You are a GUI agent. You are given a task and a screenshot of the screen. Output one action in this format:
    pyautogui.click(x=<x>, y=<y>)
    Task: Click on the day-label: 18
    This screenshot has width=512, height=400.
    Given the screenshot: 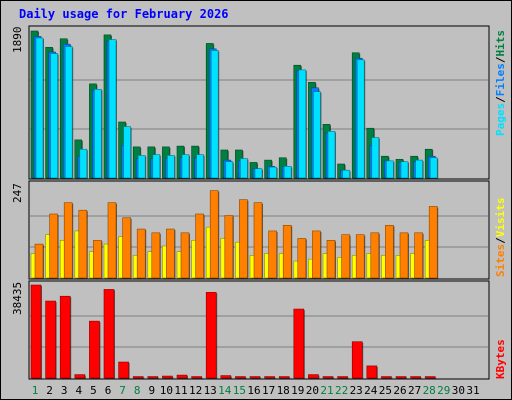 What is the action you would take?
    pyautogui.click(x=283, y=390)
    